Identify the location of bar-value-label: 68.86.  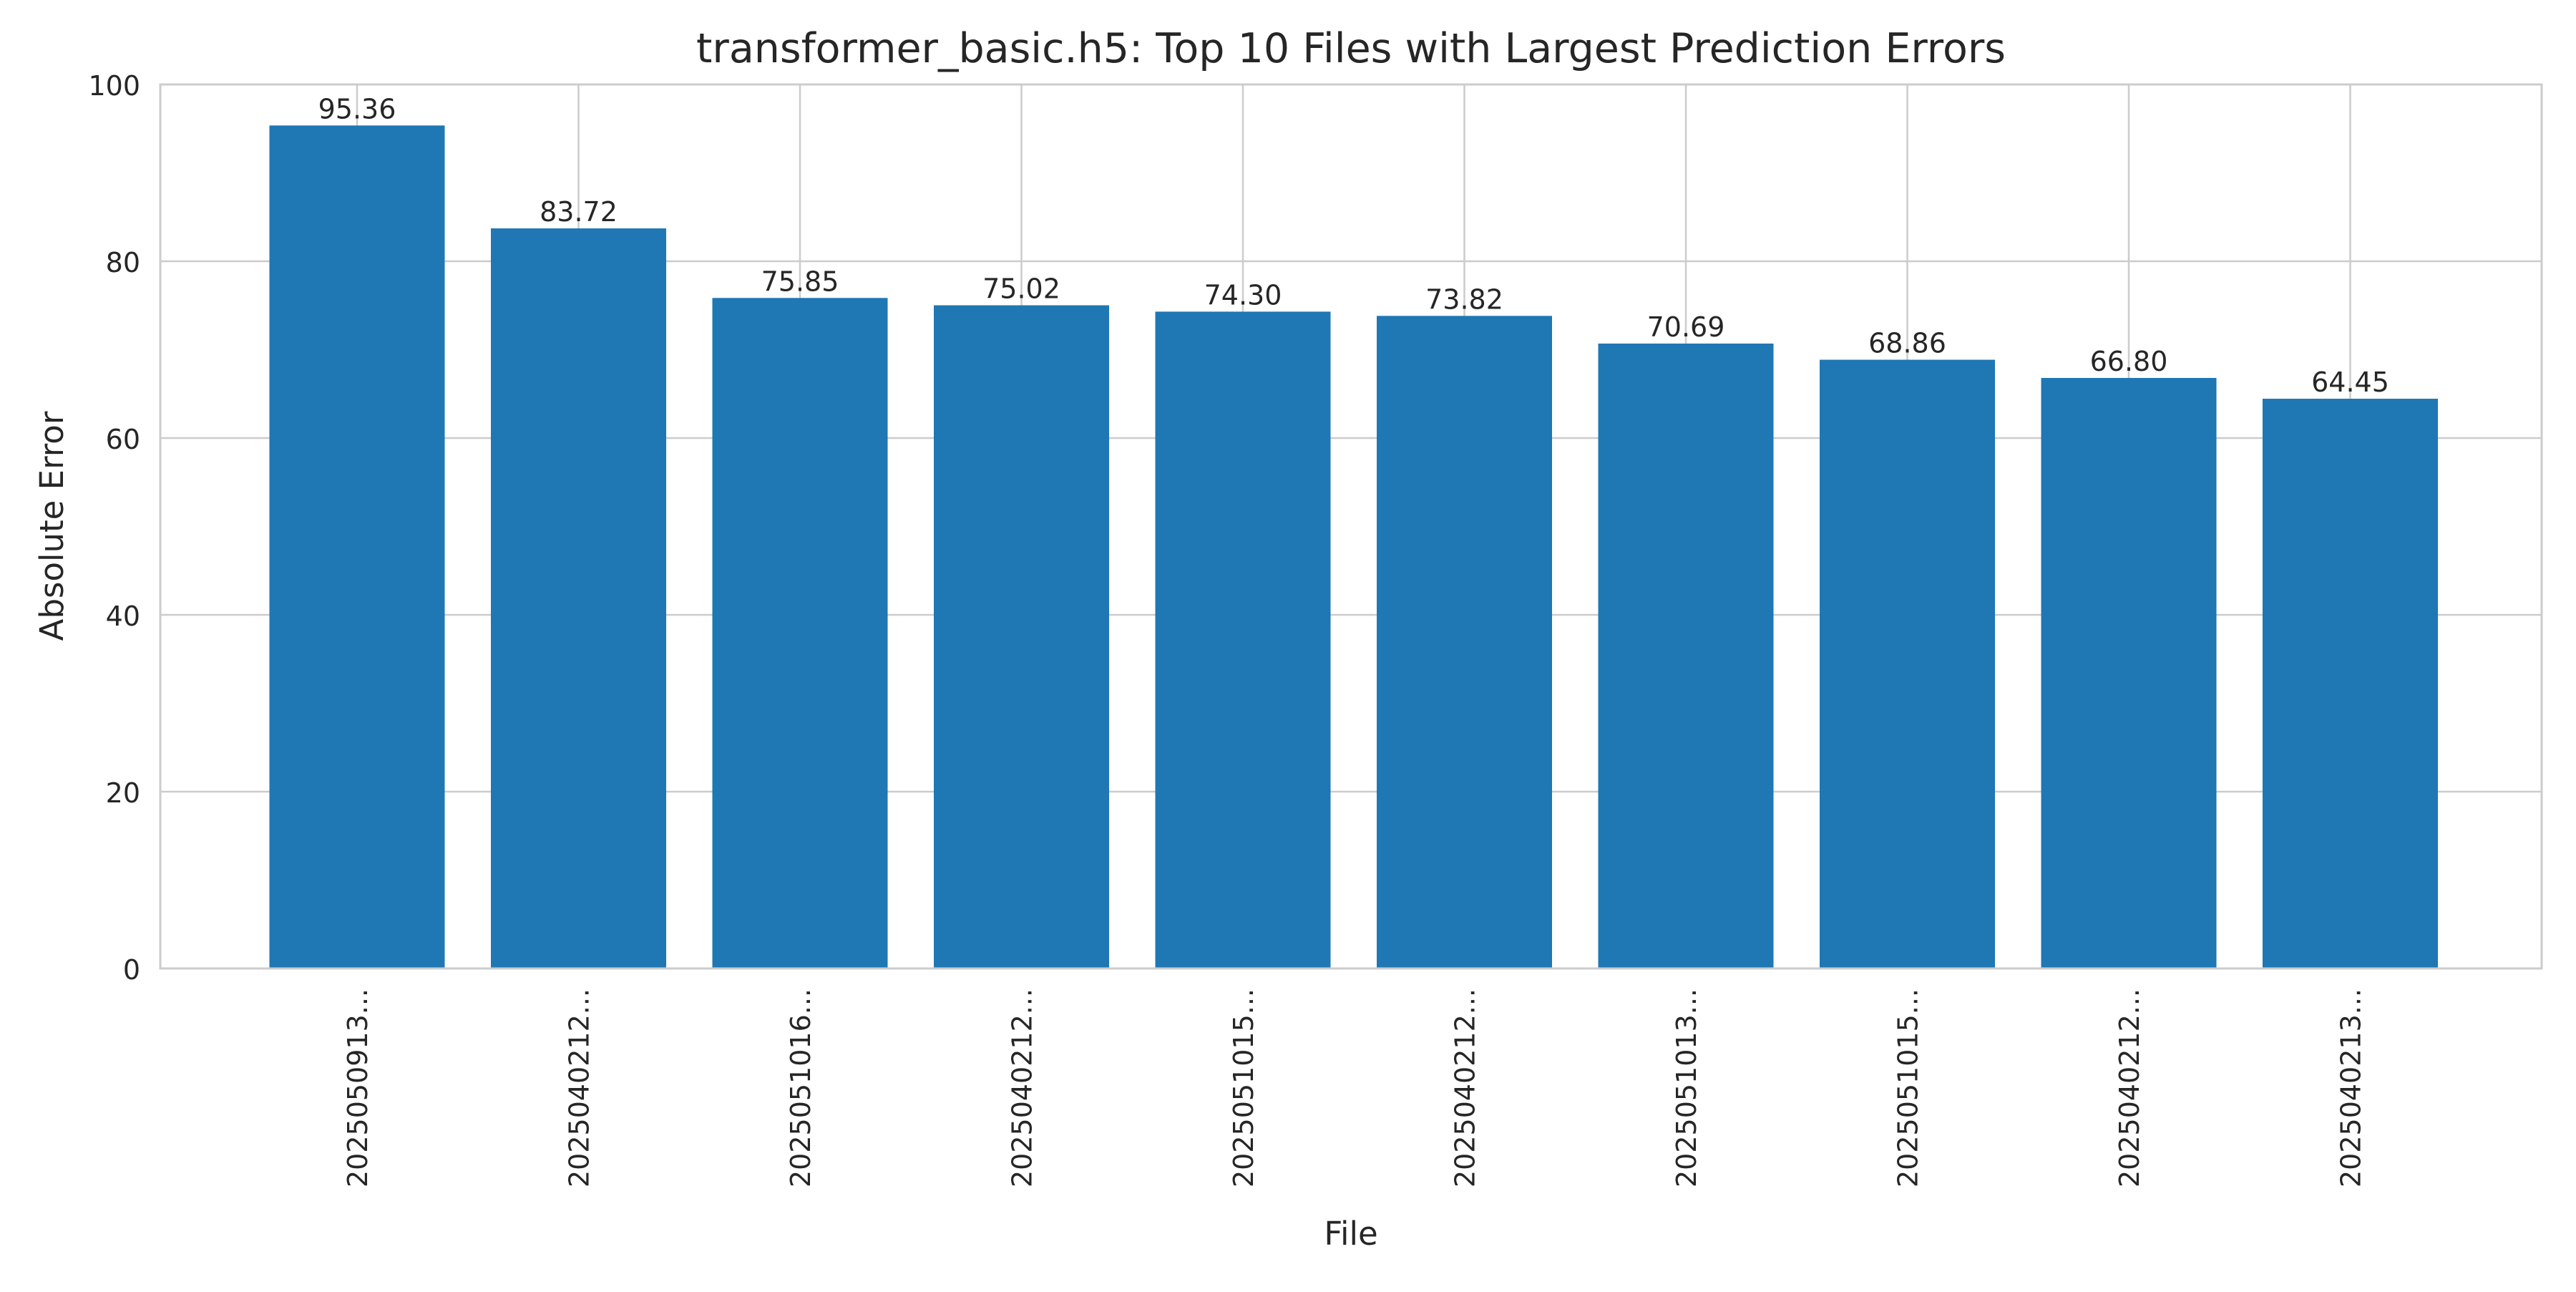
(1907, 343).